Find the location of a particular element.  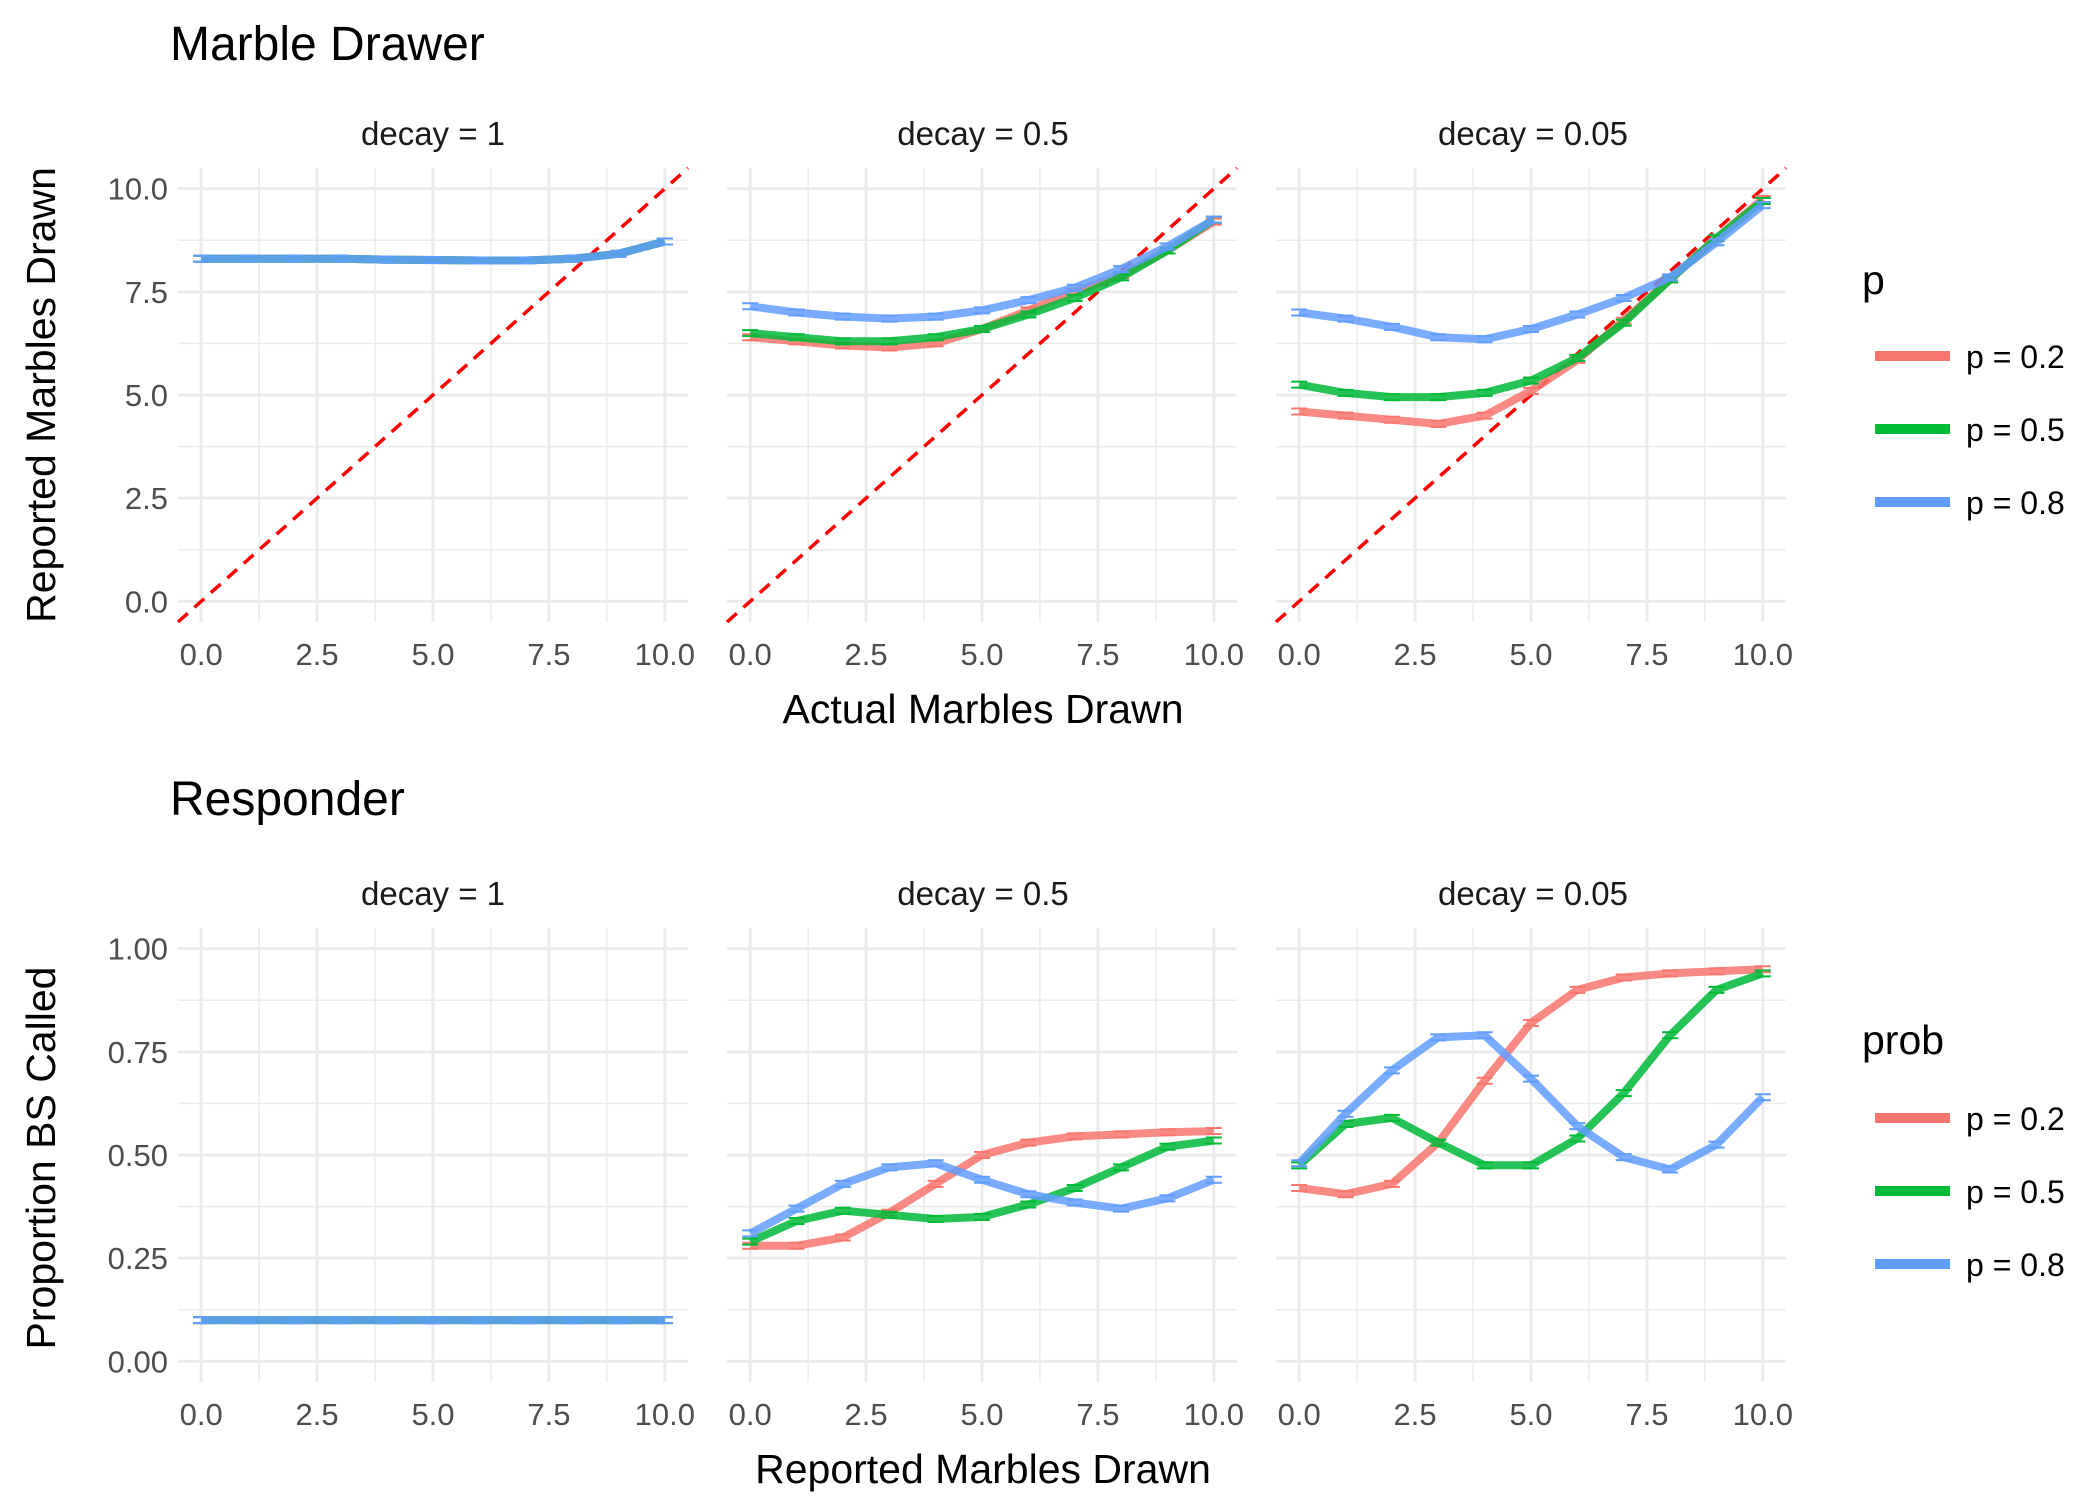

strip-bottom-decay-0-5: decay = 0.5 is located at coordinates (983, 893).